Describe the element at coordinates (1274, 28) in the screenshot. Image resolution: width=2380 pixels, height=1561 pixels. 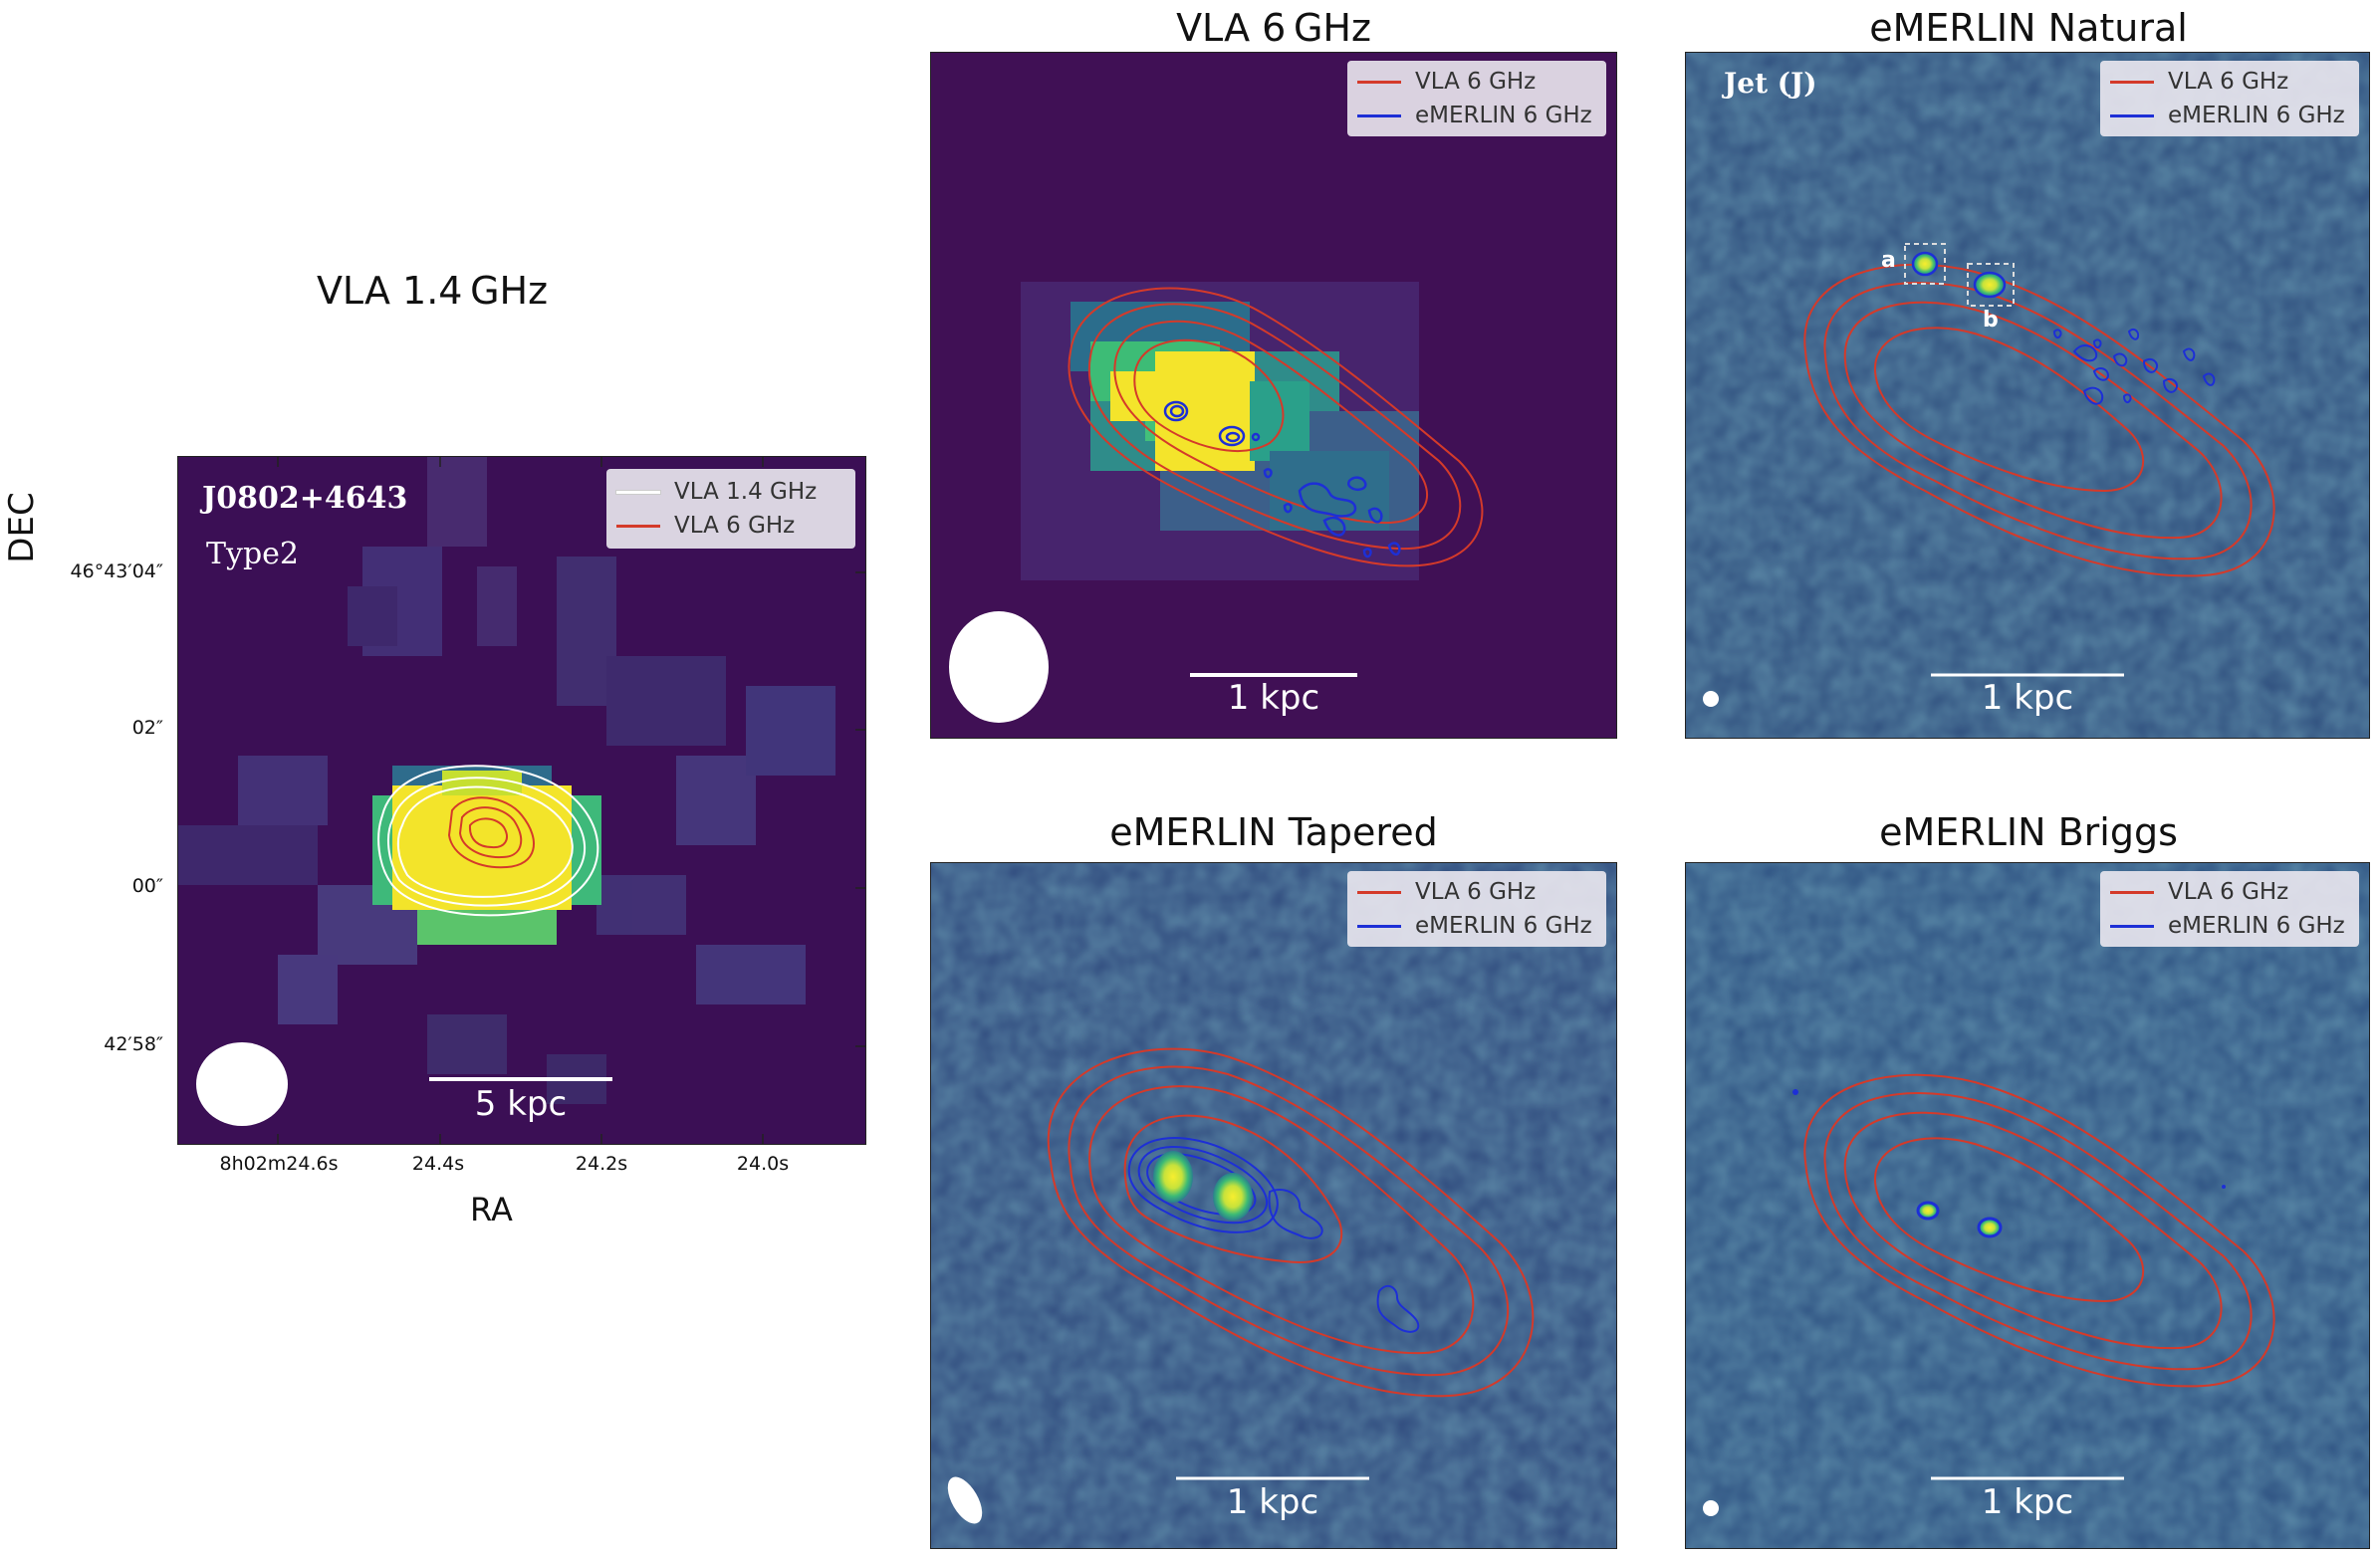
I see `panel-title: VLA 6 GHz` at that location.